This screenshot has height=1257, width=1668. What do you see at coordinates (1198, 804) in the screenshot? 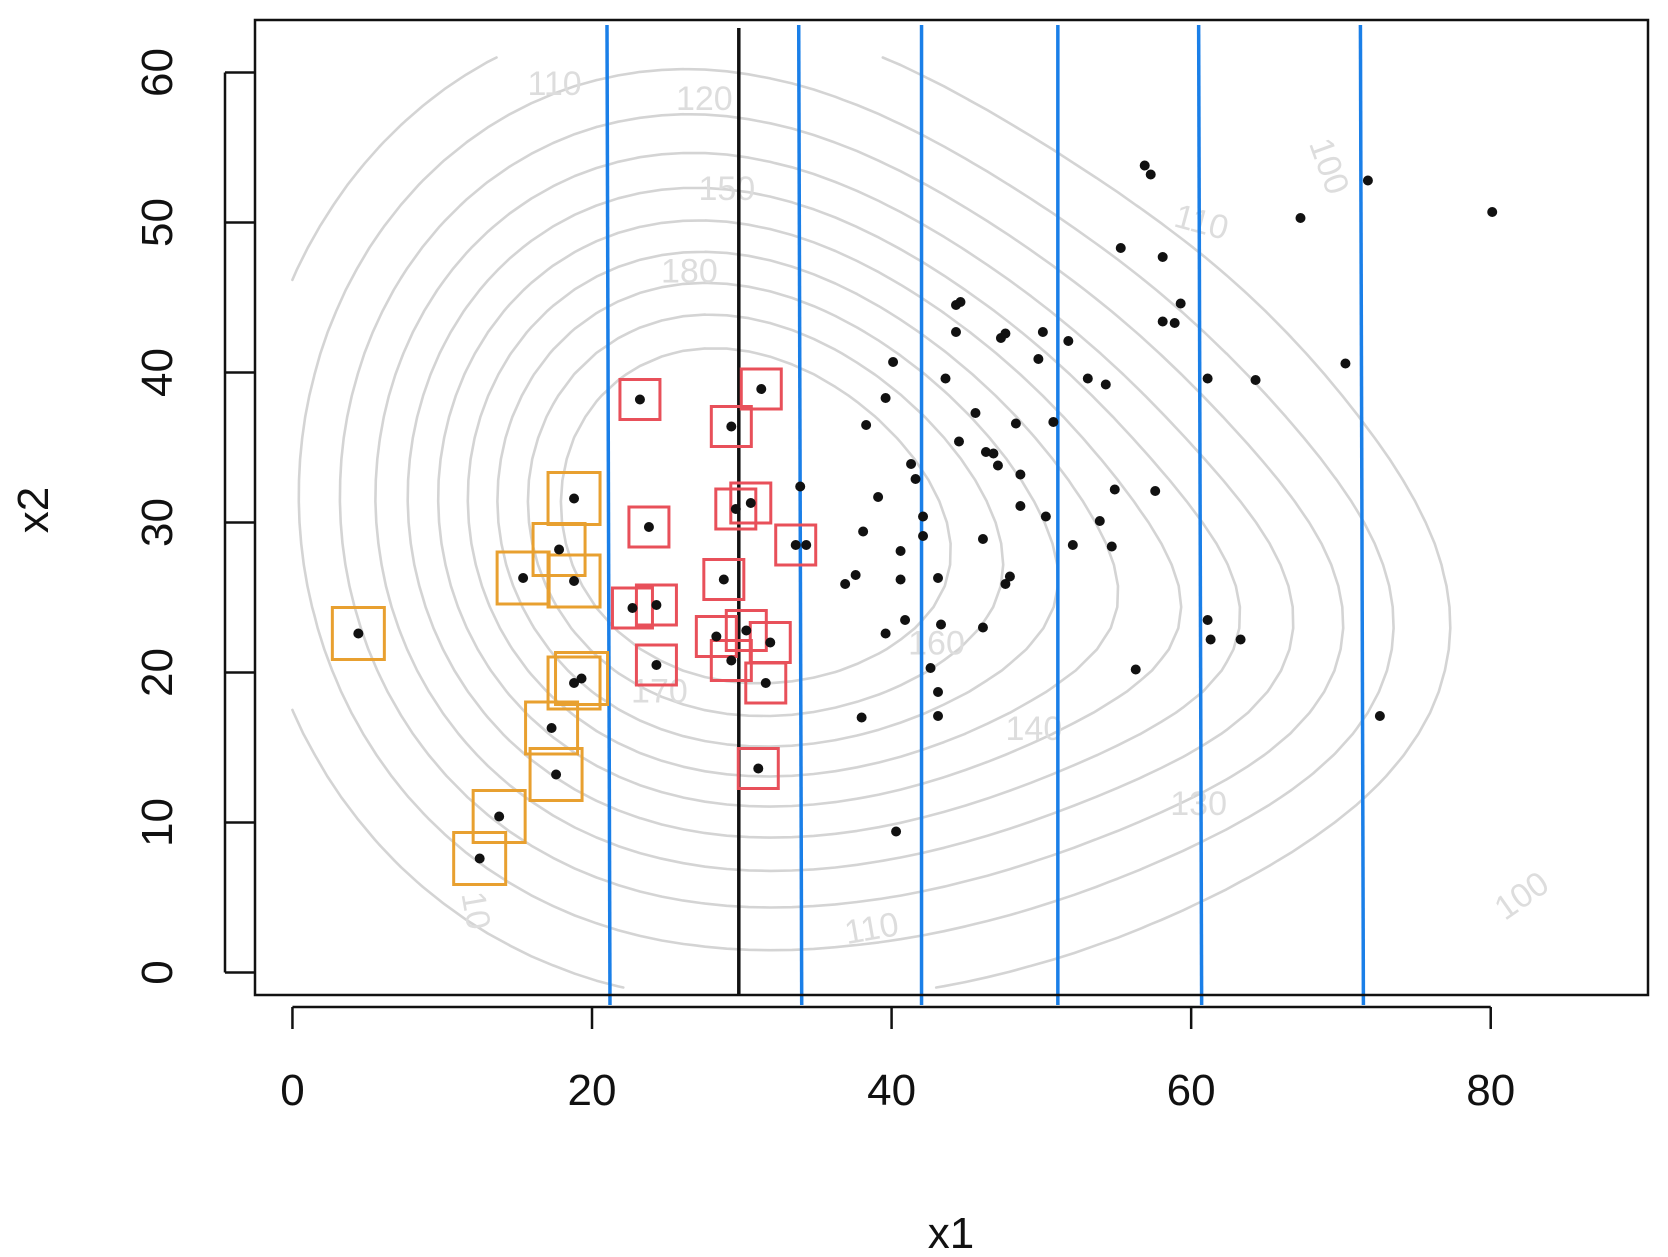
I see `contour-label-9: 130` at bounding box center [1198, 804].